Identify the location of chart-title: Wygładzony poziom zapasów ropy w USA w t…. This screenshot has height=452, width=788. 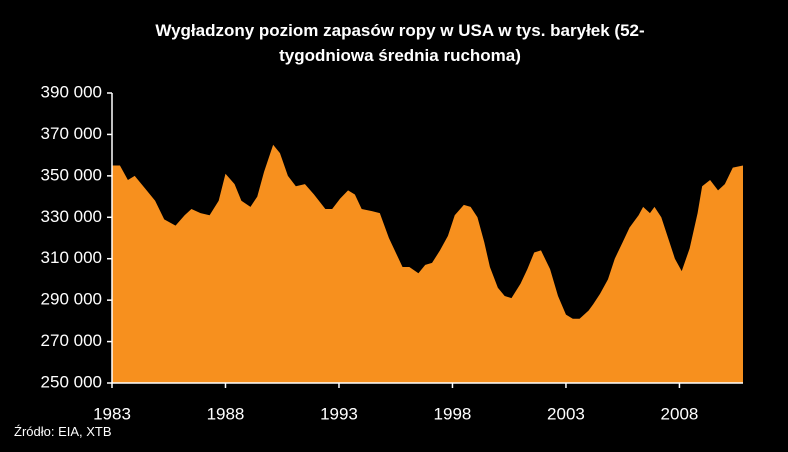
(400, 43).